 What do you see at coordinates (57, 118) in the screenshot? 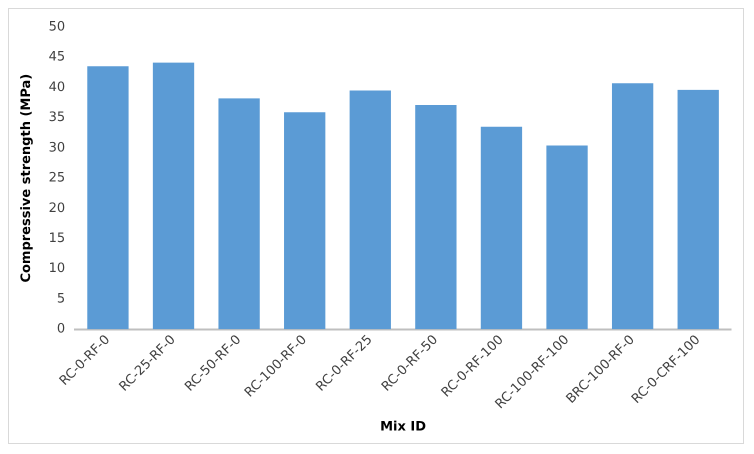
I see `y-tick-label: 35` at bounding box center [57, 118].